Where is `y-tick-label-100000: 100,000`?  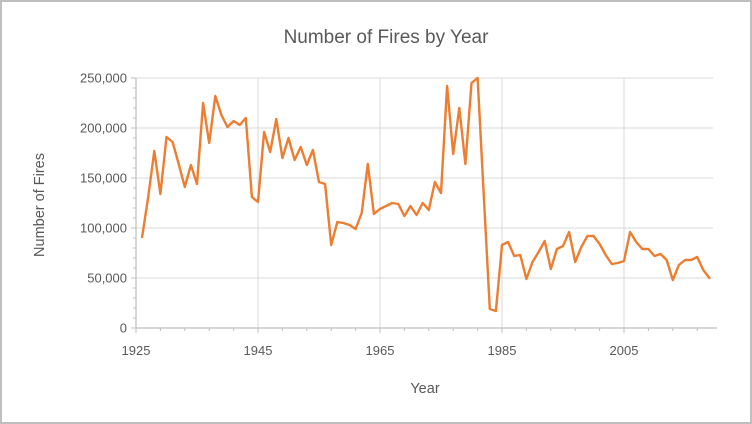 y-tick-label-100000: 100,000 is located at coordinates (103, 228).